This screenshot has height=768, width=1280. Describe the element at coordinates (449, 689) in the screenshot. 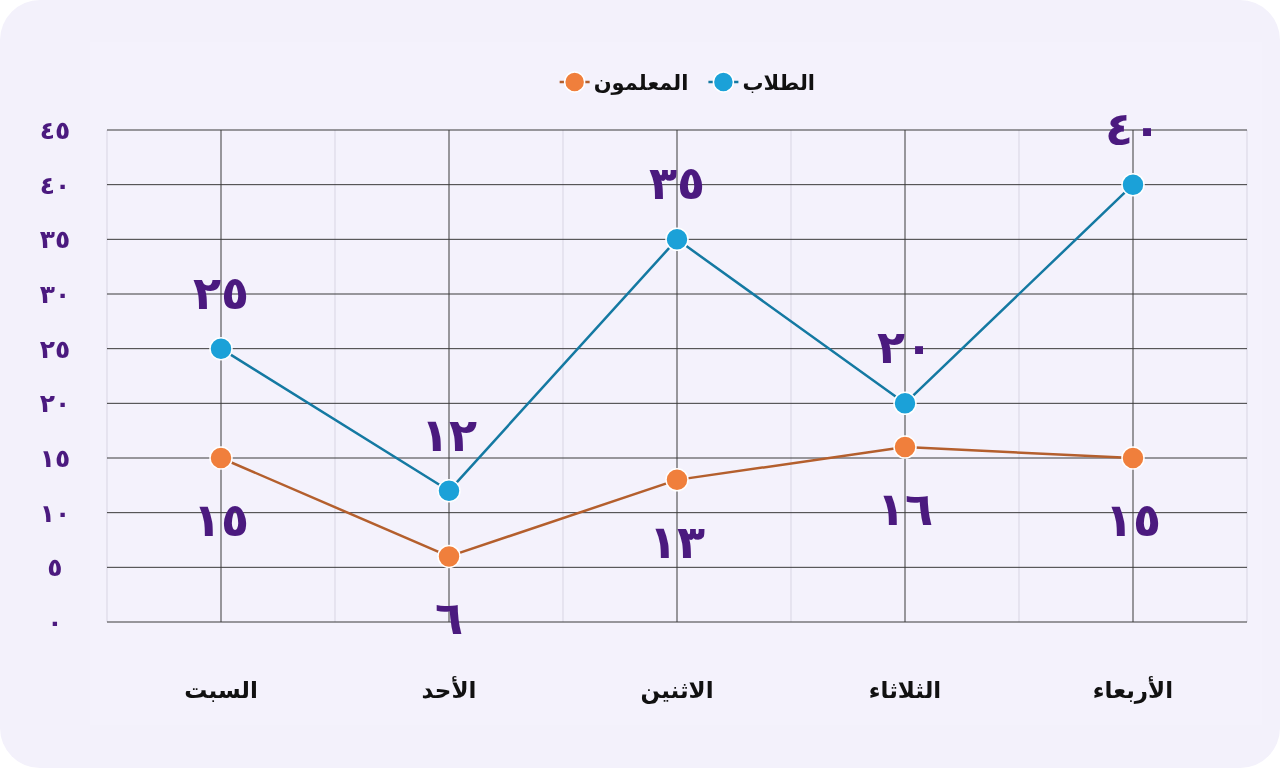

I see `x-tick-label: الأحد` at that location.